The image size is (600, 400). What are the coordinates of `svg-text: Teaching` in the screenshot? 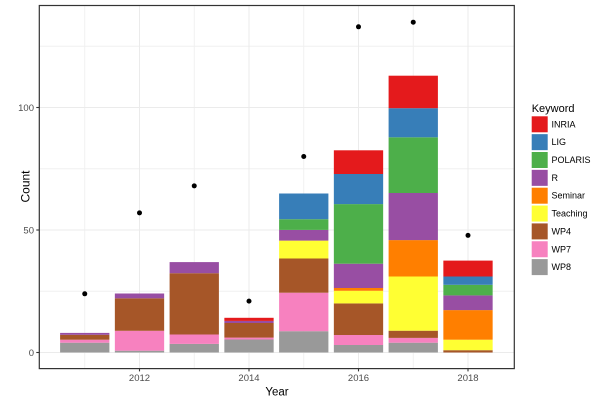 It's located at (570, 214).